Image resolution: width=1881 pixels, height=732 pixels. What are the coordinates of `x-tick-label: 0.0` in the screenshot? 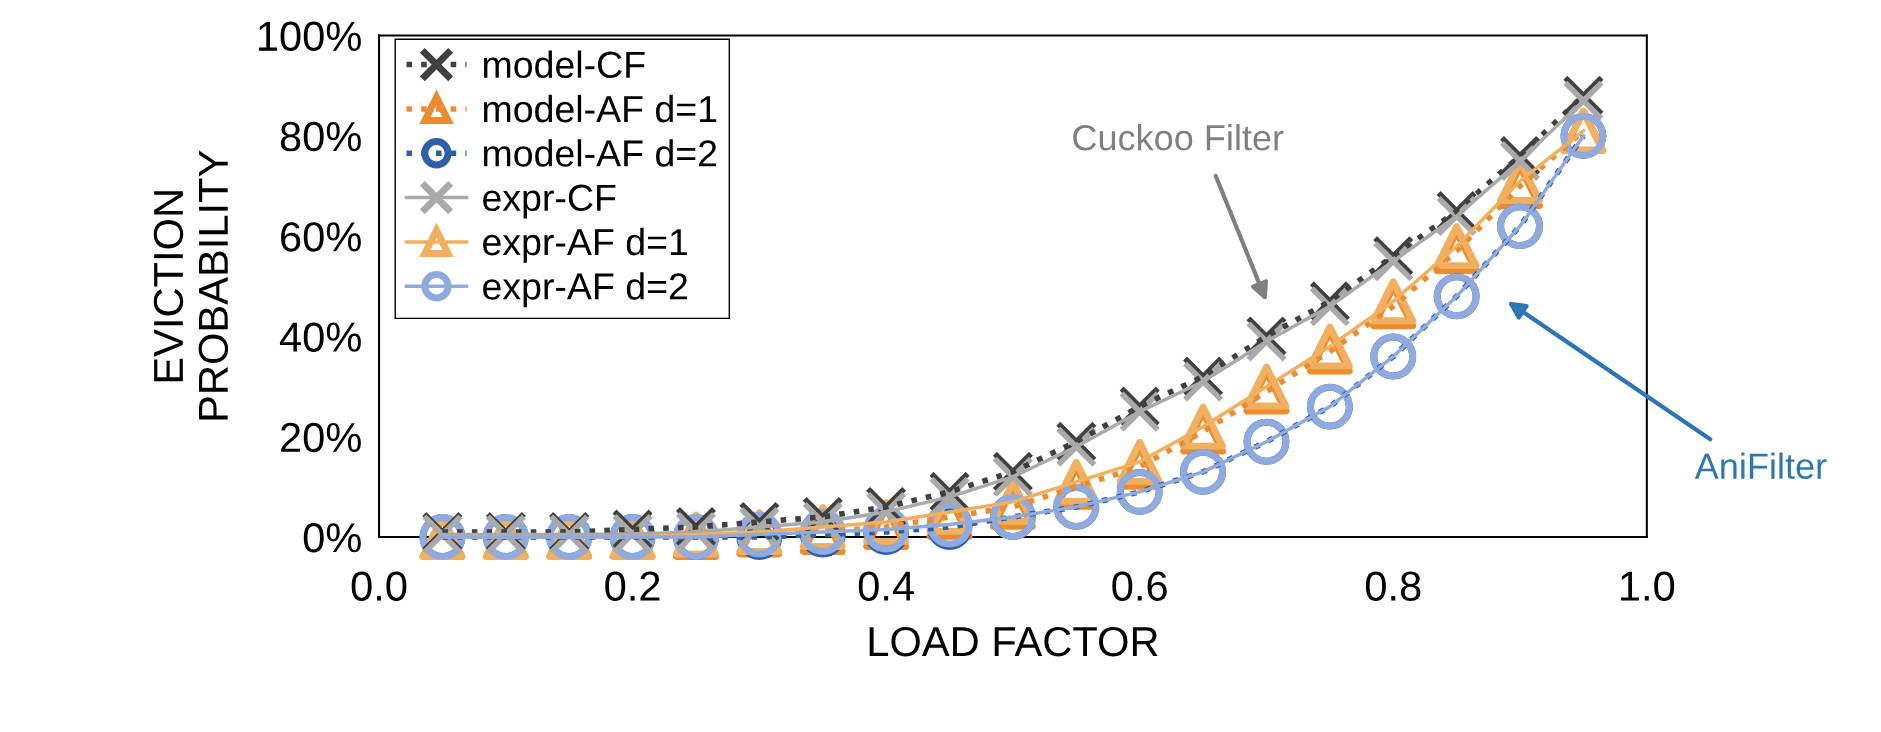 It's located at (379, 586).